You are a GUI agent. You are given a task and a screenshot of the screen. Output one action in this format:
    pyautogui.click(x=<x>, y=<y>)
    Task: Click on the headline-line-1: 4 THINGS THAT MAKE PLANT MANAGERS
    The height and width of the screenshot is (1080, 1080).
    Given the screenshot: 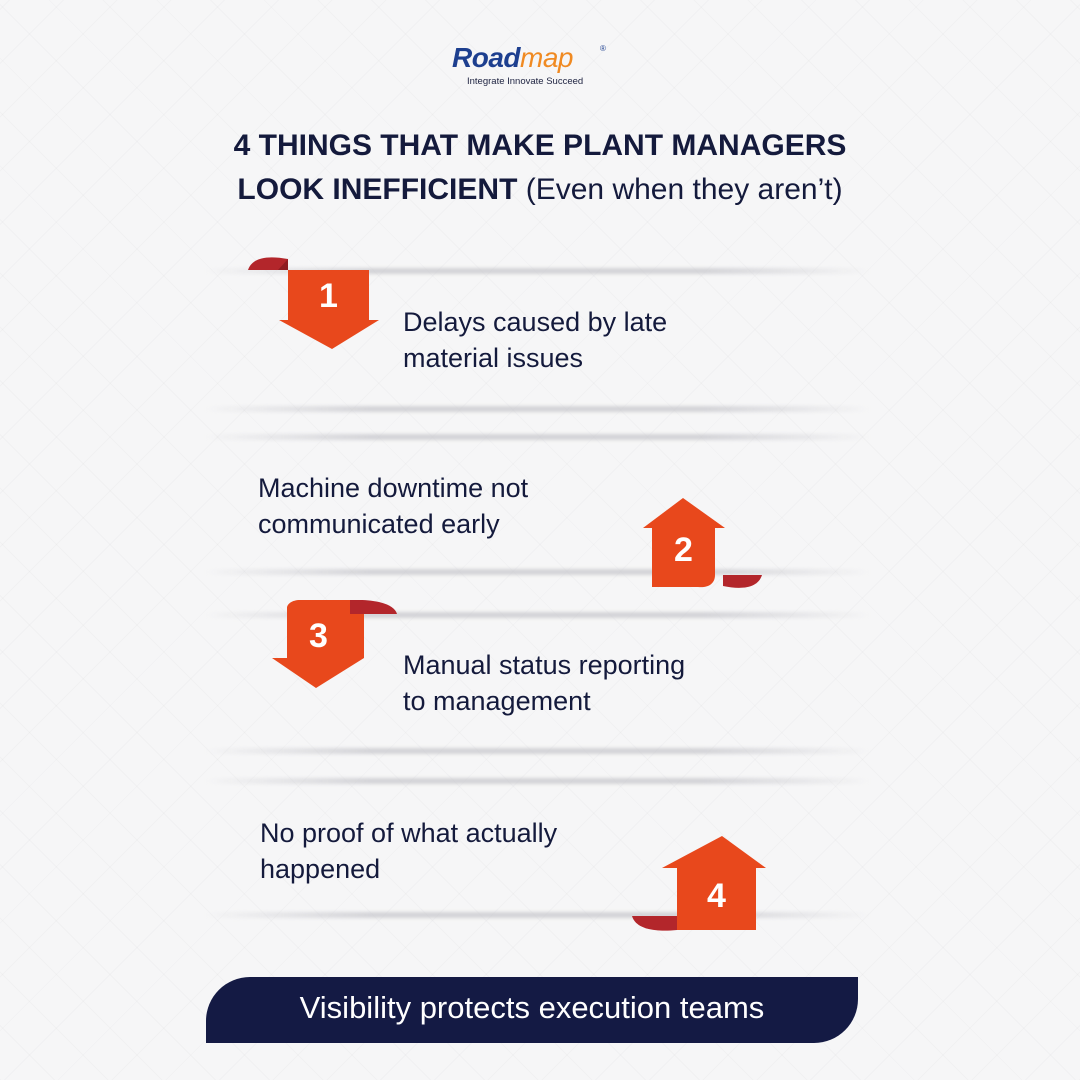 What is the action you would take?
    pyautogui.click(x=540, y=145)
    